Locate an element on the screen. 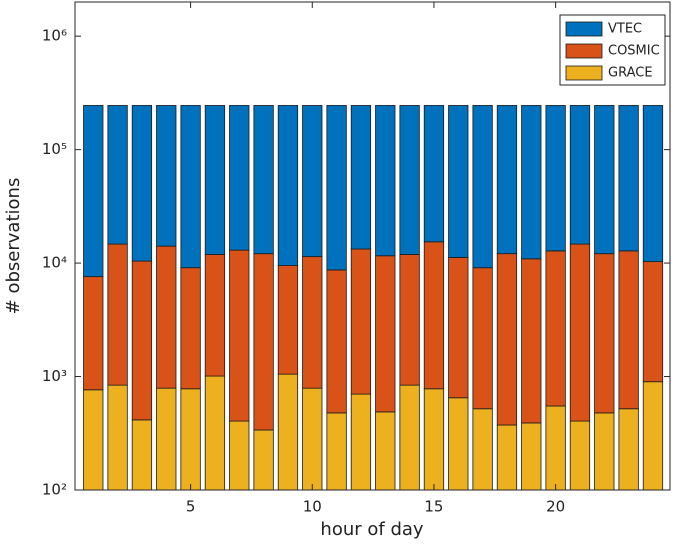 Image resolution: width=685 pixels, height=544 pixels. x-tick-label: 20 is located at coordinates (555, 507).